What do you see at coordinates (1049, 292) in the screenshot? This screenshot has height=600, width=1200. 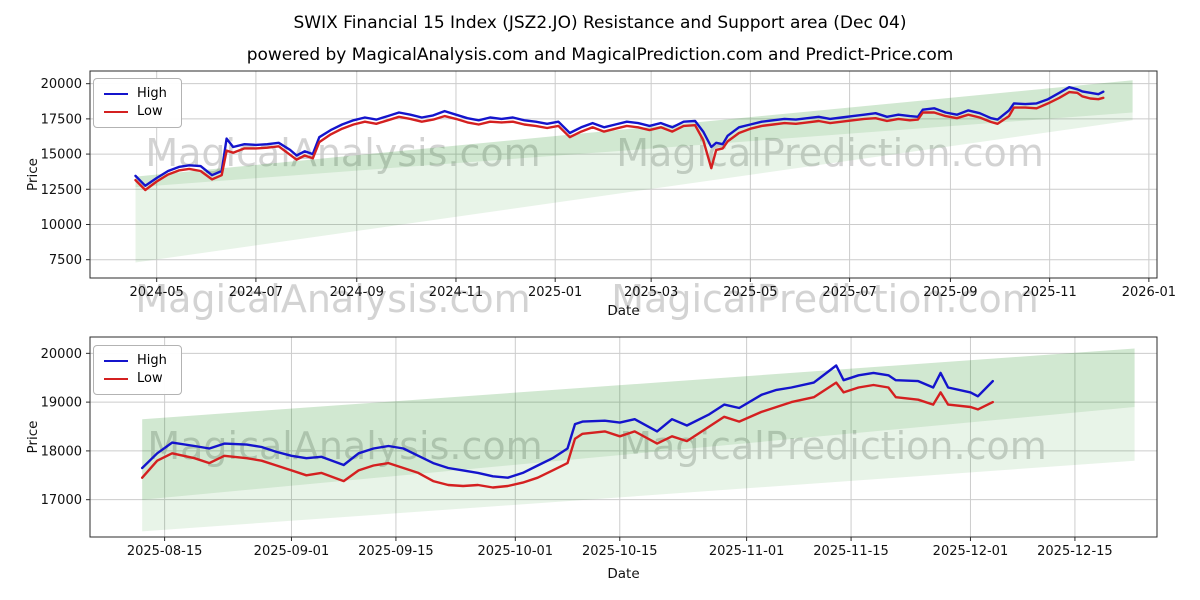 I see `x-tick-label: 2025-11` at bounding box center [1049, 292].